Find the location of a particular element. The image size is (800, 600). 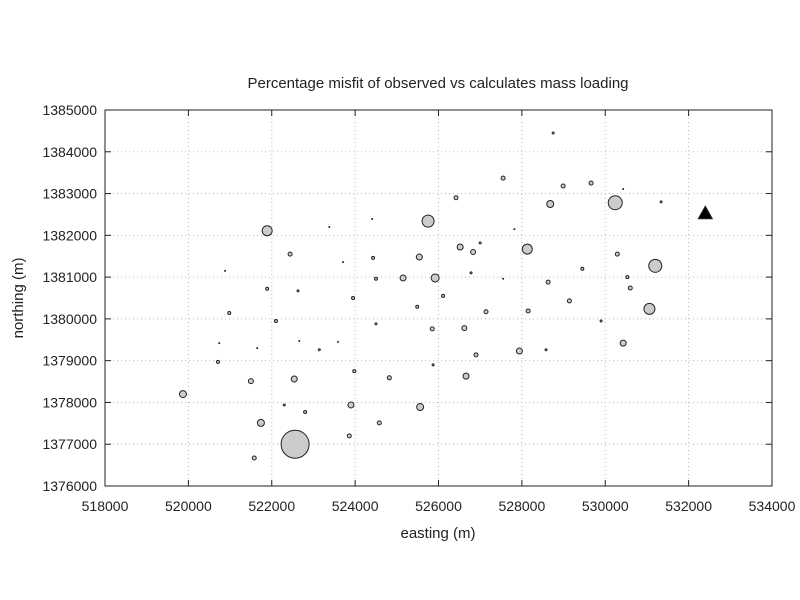

y-tick-label: 1384000 is located at coordinates (69, 152).